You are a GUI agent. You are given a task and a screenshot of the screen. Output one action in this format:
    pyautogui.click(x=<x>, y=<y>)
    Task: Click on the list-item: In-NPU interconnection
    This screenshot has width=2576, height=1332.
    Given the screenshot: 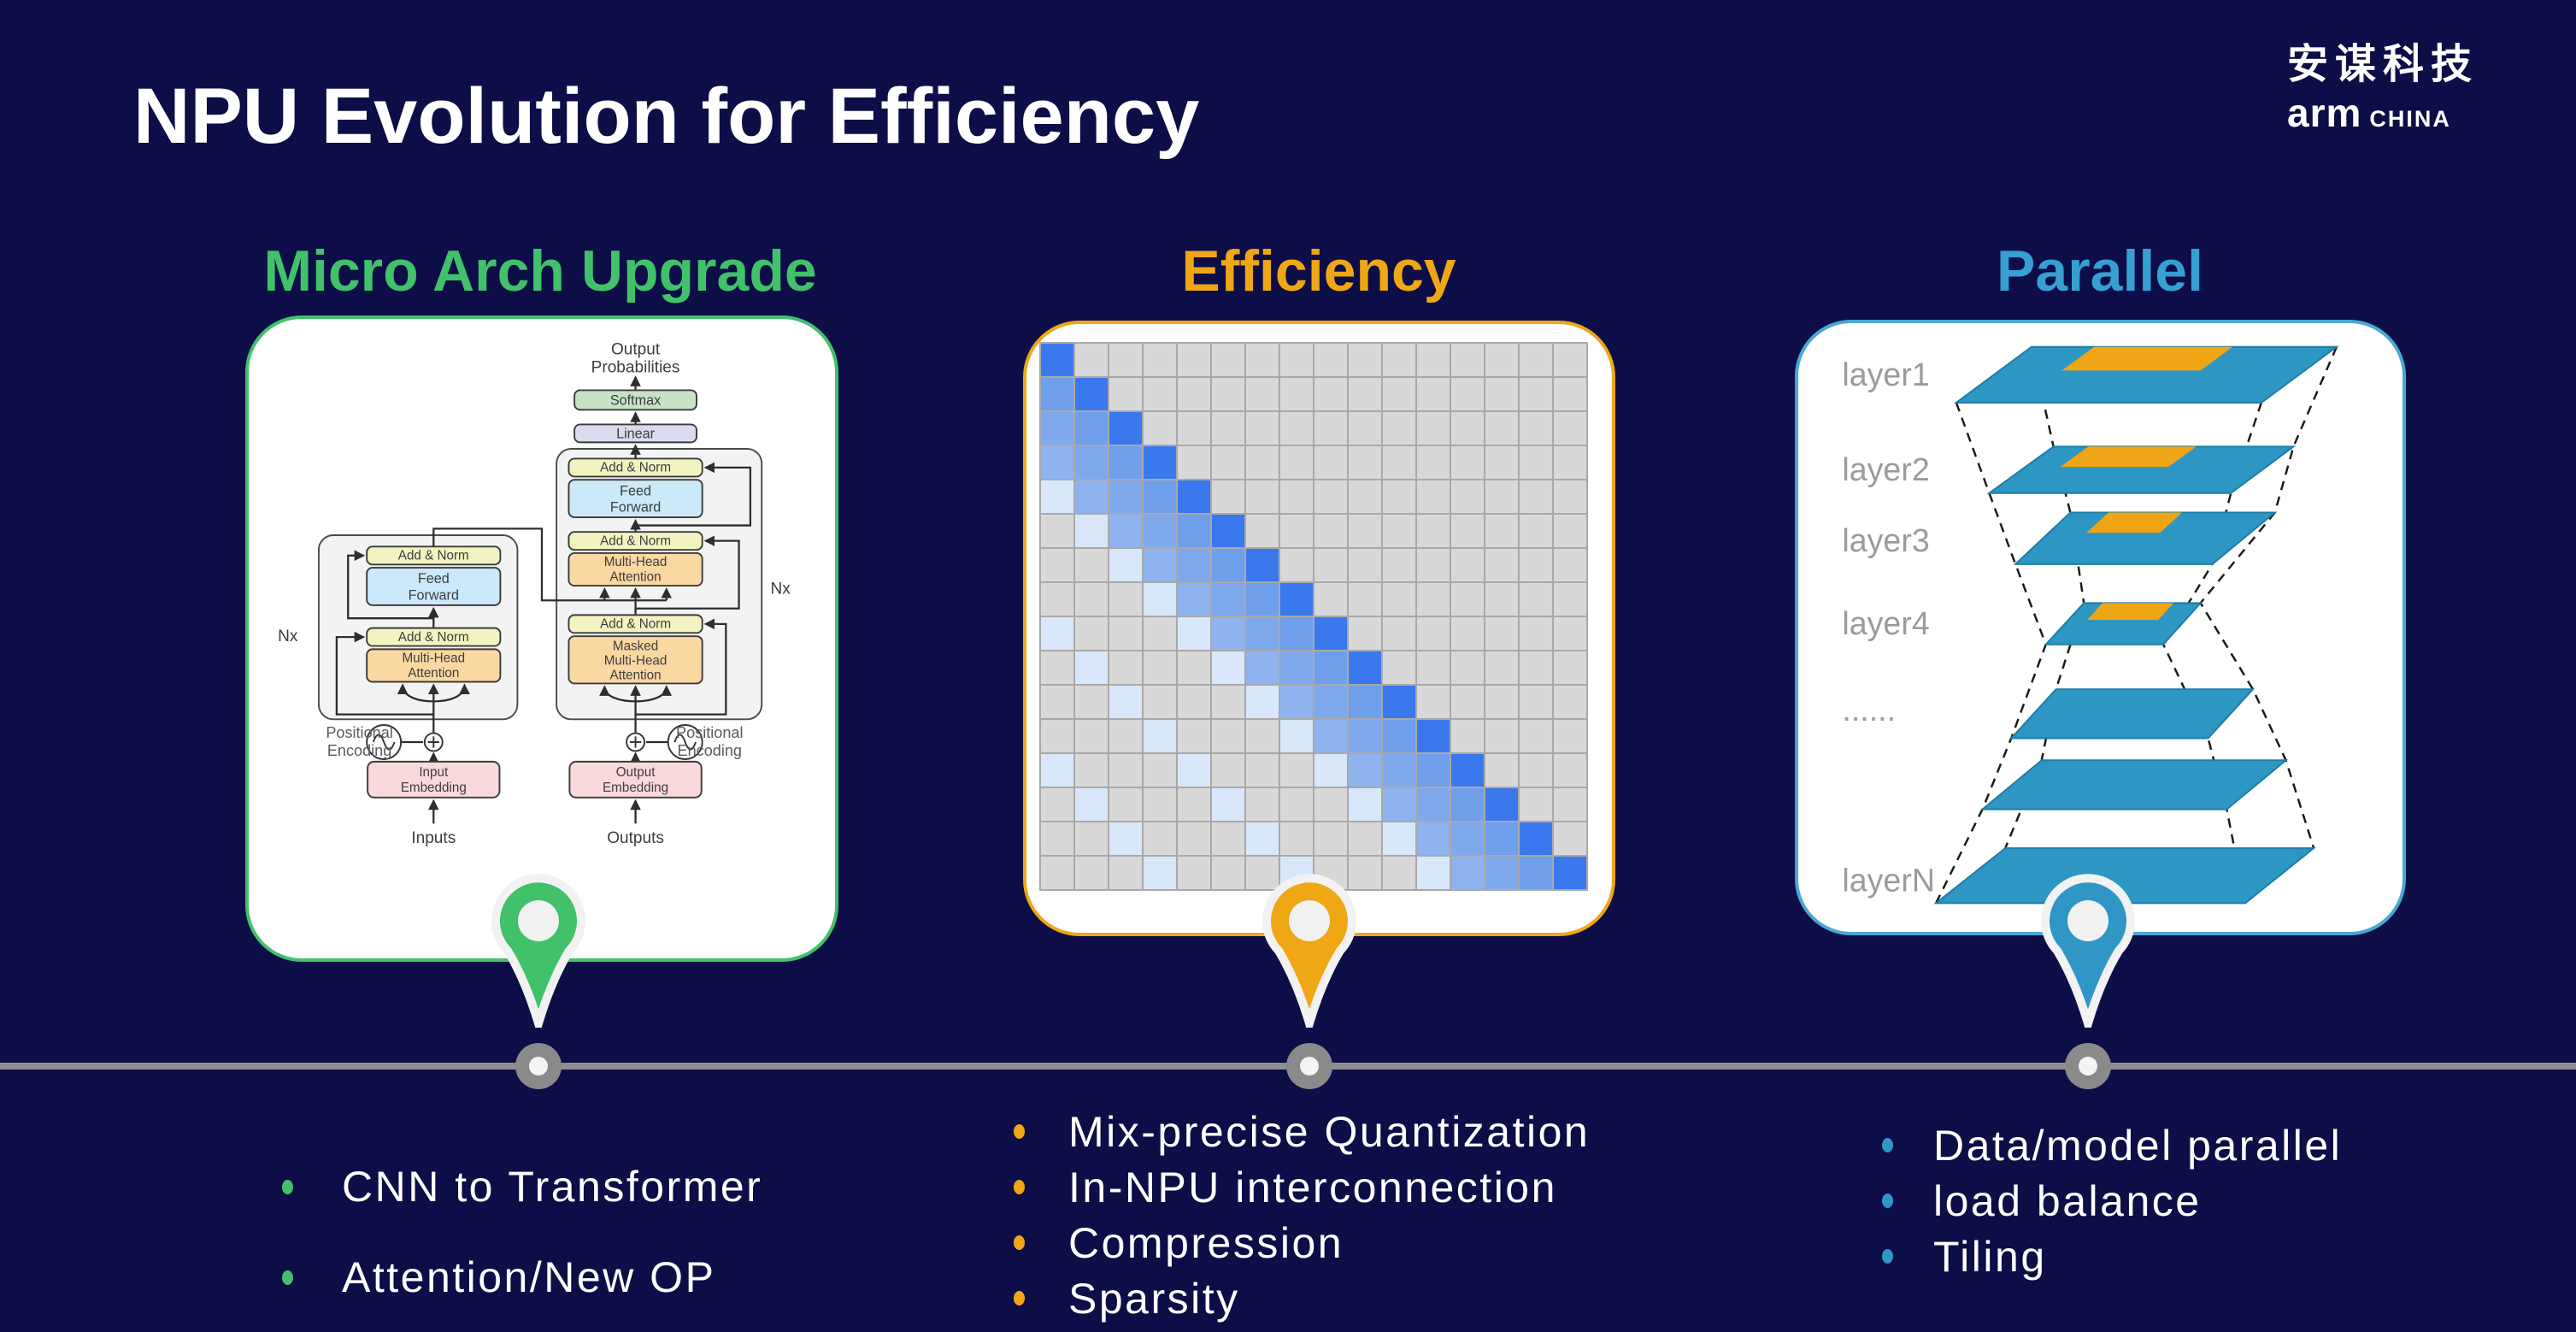 What is the action you would take?
    pyautogui.click(x=1302, y=1187)
    